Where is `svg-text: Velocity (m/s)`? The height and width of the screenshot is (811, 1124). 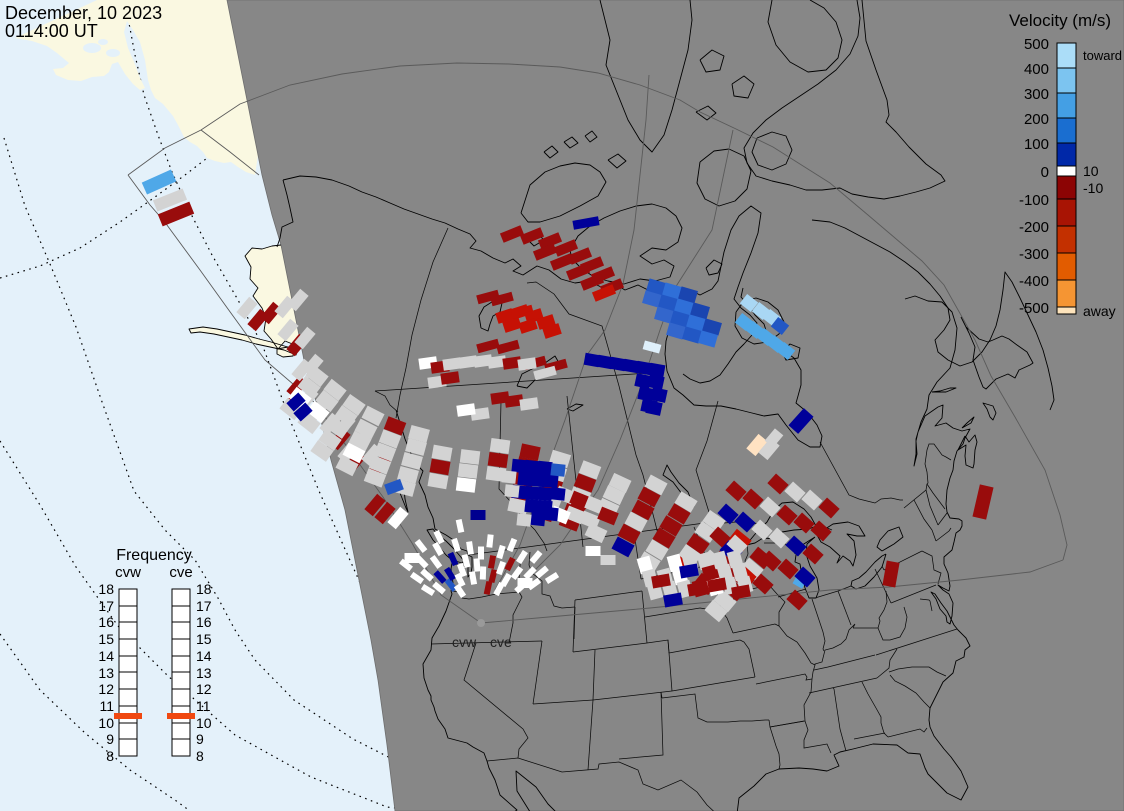 svg-text: Velocity (m/s) is located at coordinates (1060, 20).